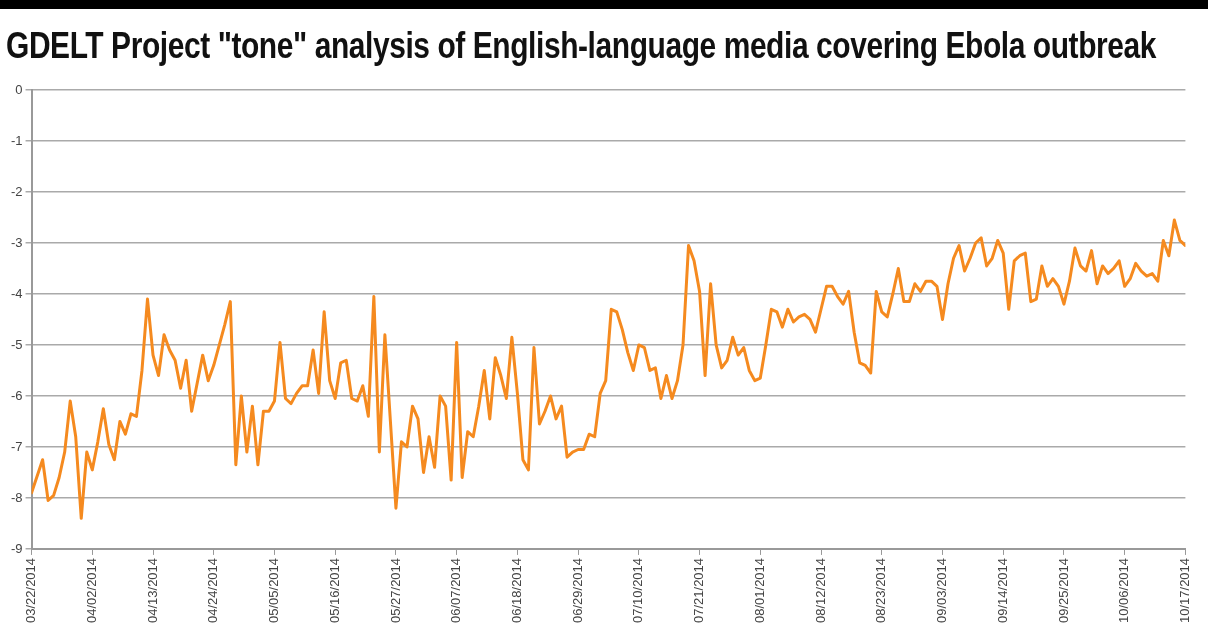 Image resolution: width=1208 pixels, height=636 pixels. I want to click on y-tick-label: -3, so click(17, 242).